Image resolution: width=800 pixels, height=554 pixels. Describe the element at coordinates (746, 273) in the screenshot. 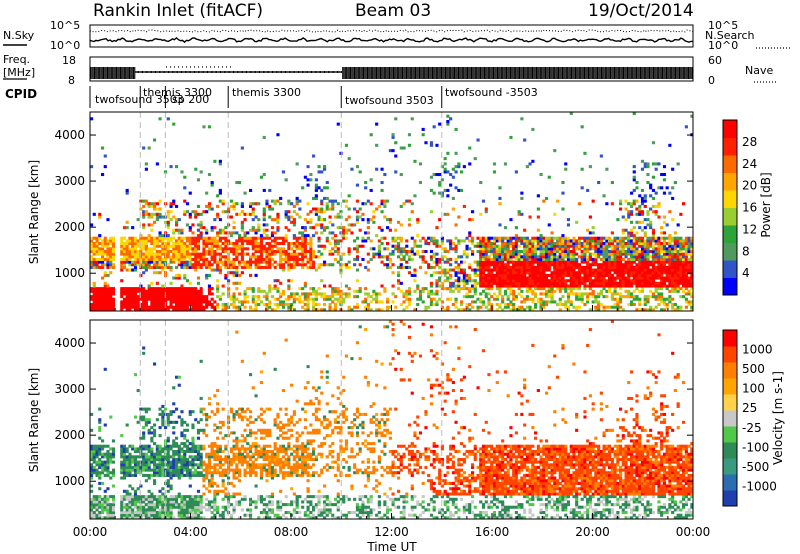

I see `colorbar-tick-label: 4` at that location.